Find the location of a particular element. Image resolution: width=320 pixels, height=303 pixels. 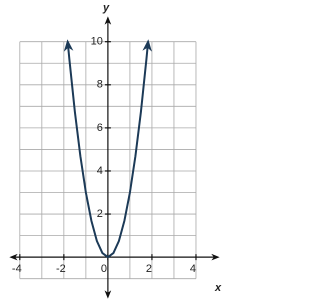

x-tick-label: 0 is located at coordinates (104, 269).